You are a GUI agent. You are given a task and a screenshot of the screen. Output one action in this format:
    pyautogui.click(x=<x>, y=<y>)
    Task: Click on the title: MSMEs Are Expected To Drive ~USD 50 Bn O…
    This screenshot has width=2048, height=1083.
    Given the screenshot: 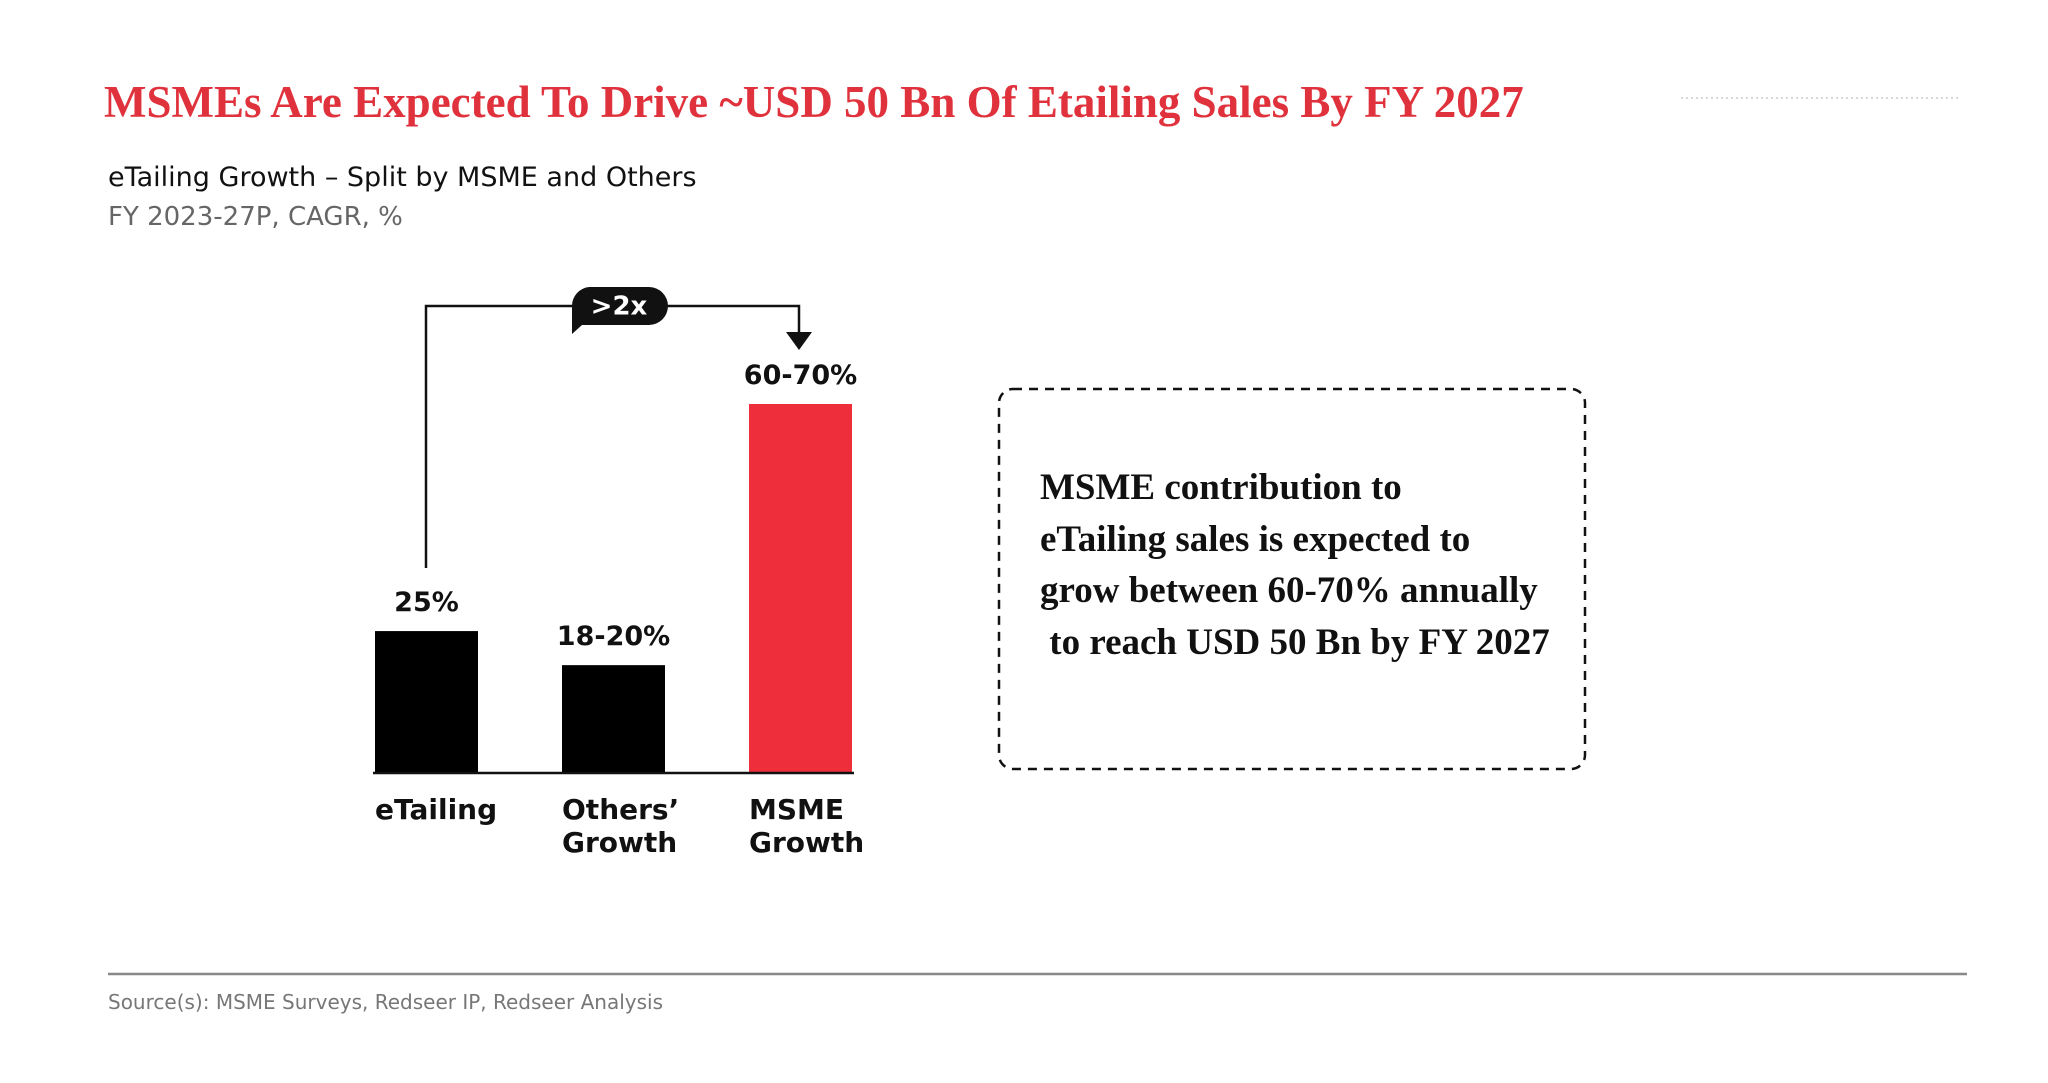 What is the action you would take?
    pyautogui.click(x=814, y=102)
    